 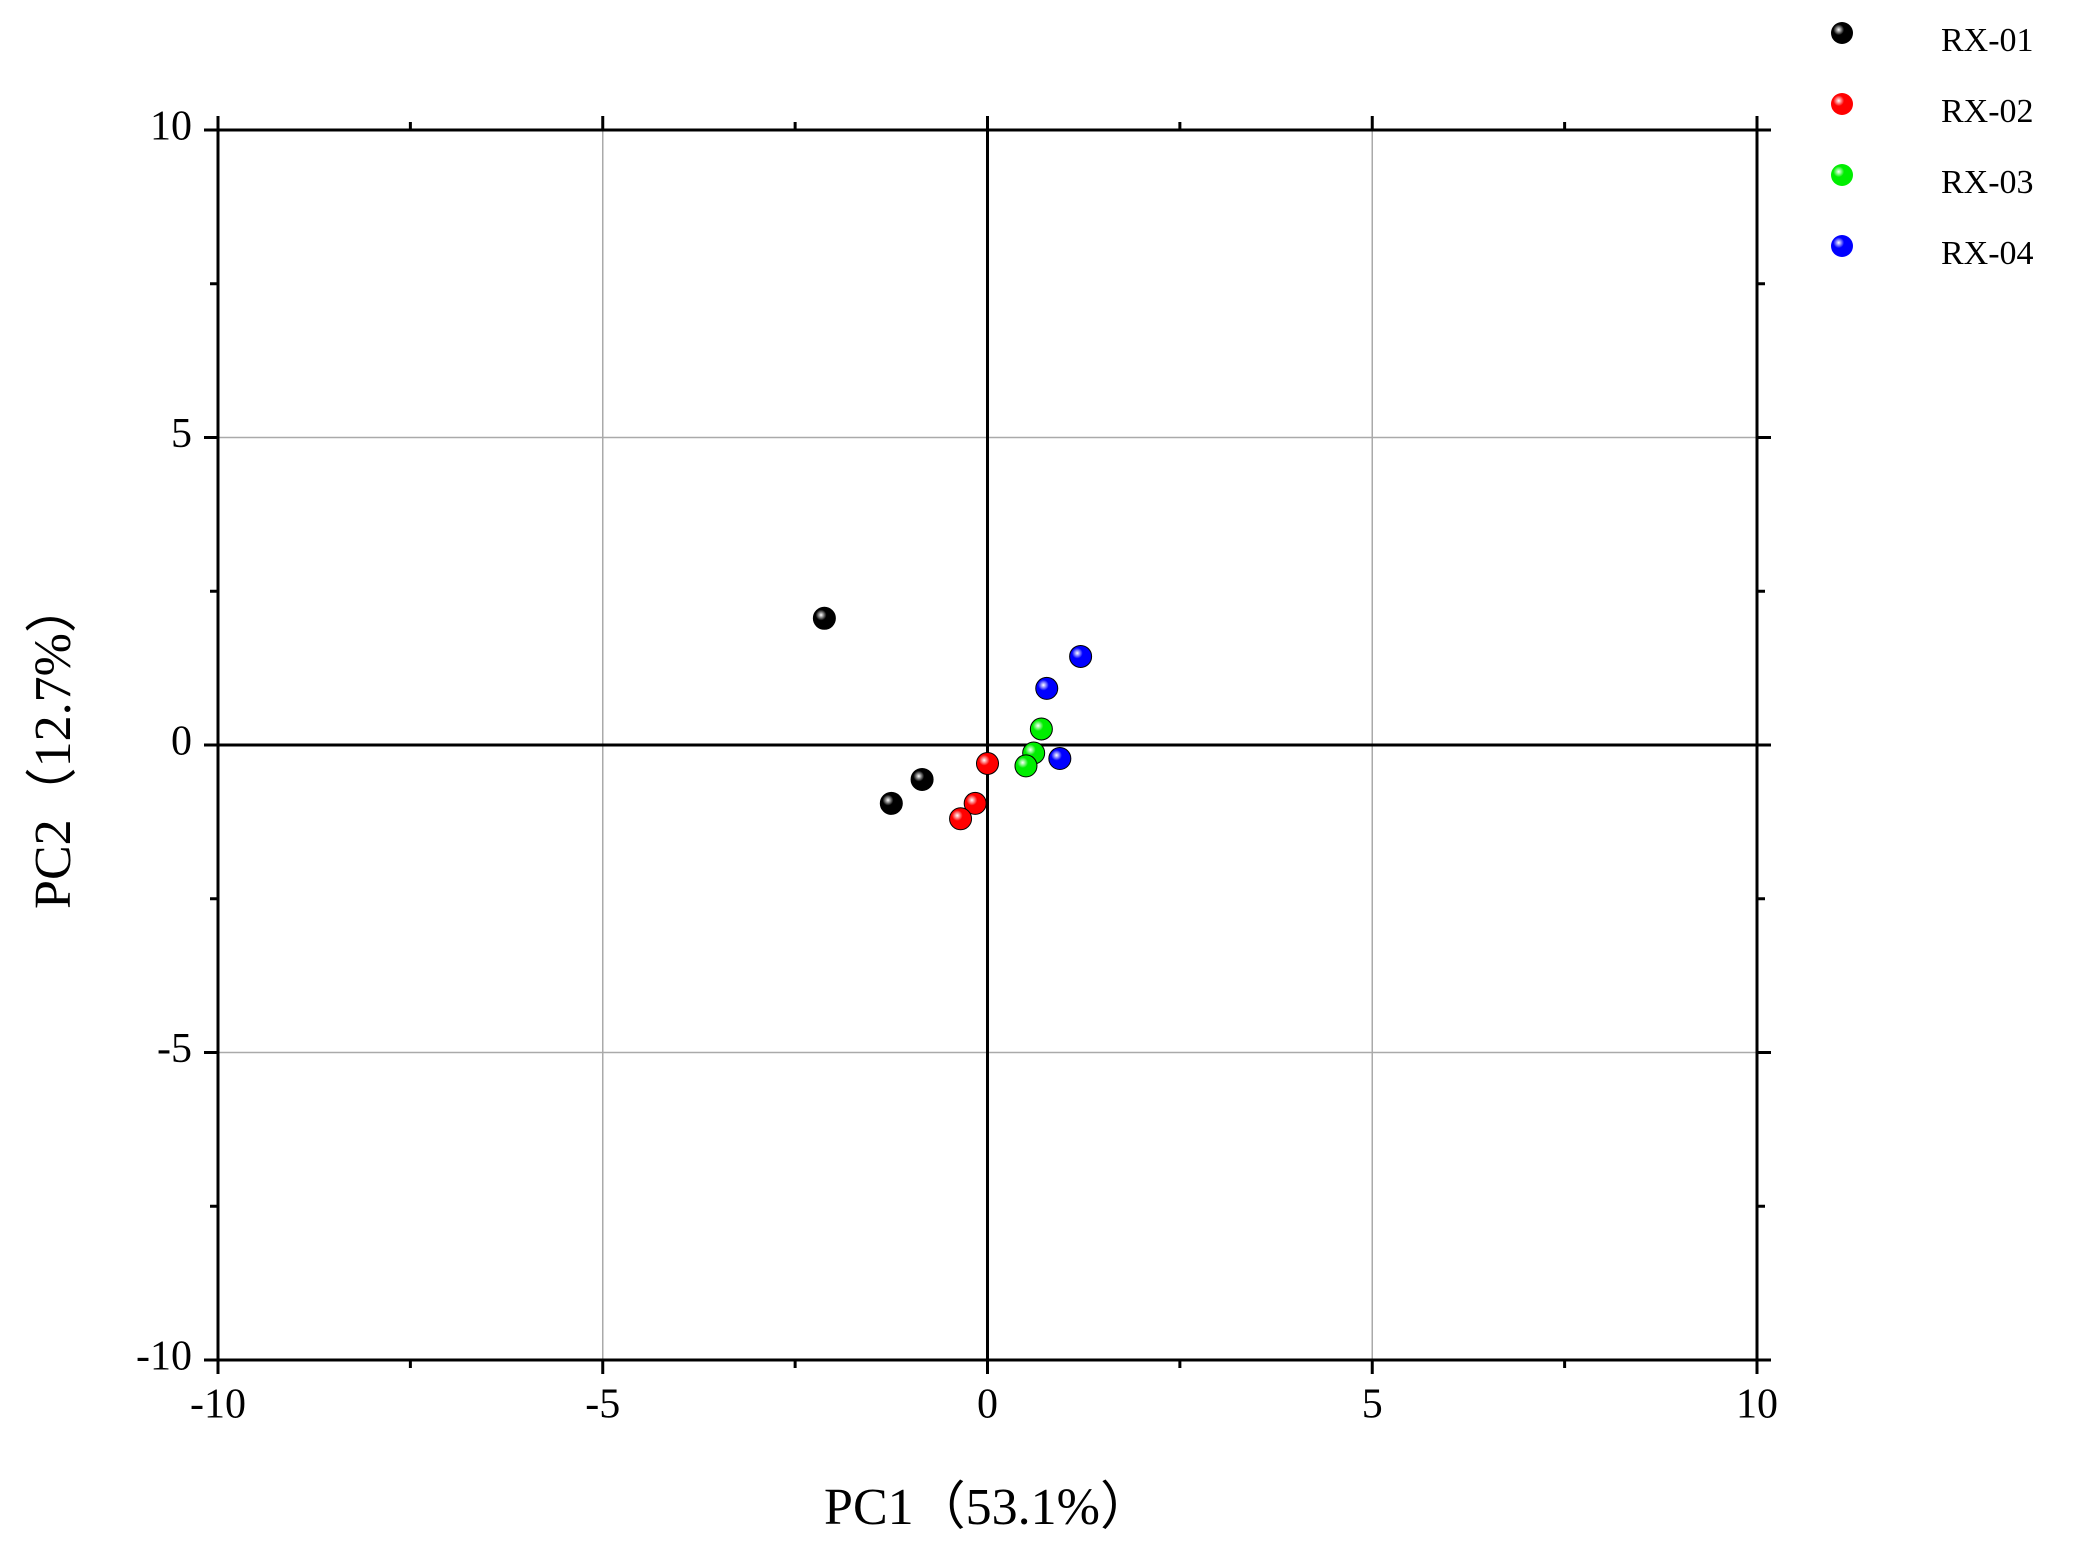 What do you see at coordinates (164, 1357) in the screenshot?
I see `y-tick-label: -10` at bounding box center [164, 1357].